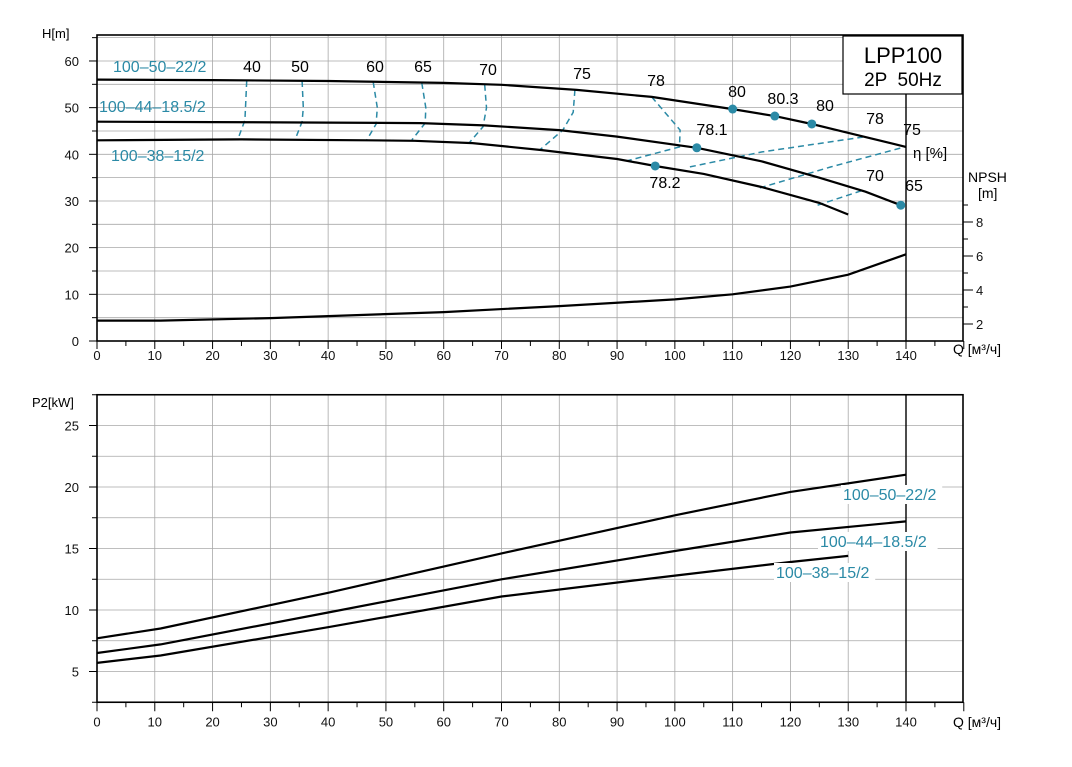  What do you see at coordinates (914, 186) in the screenshot?
I see `efficiency-point-label: 65` at bounding box center [914, 186].